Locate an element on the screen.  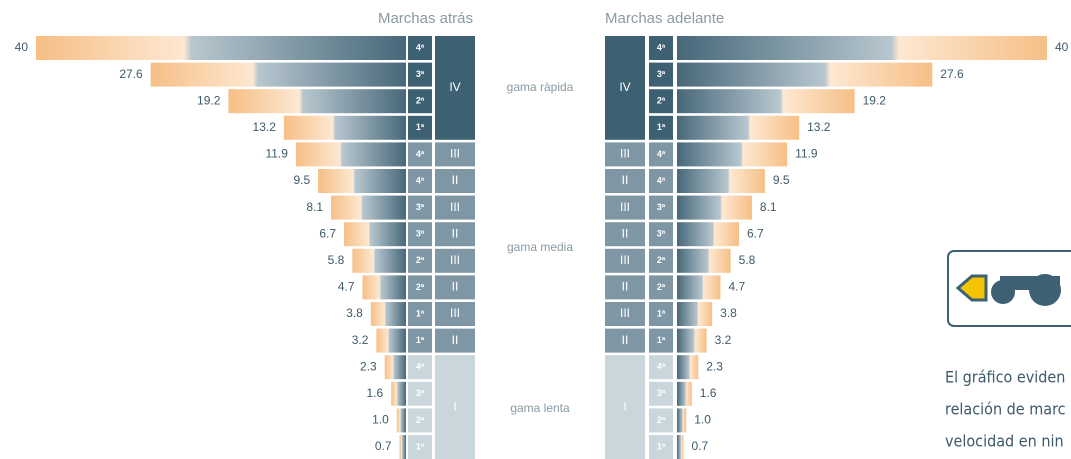
value-label: 11.9 is located at coordinates (276, 154).